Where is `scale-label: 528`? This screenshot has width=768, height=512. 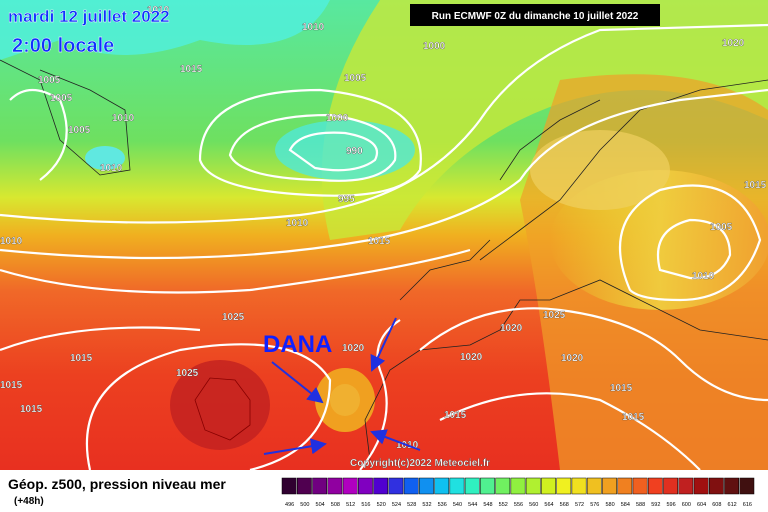 scale-label: 528 is located at coordinates (411, 505).